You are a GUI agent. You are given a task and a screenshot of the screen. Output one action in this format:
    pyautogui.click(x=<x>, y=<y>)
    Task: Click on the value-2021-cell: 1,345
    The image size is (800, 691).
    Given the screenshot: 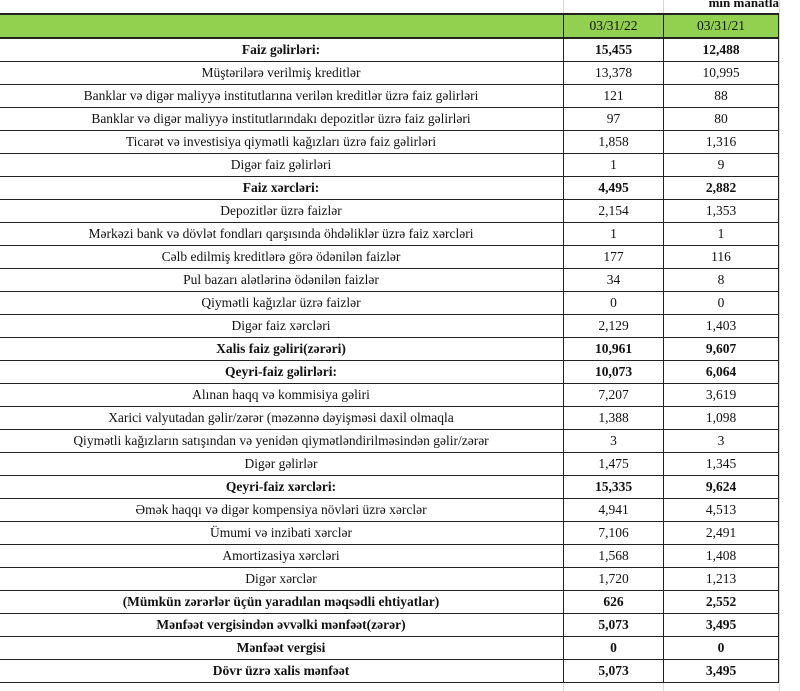 What is the action you would take?
    pyautogui.click(x=721, y=464)
    